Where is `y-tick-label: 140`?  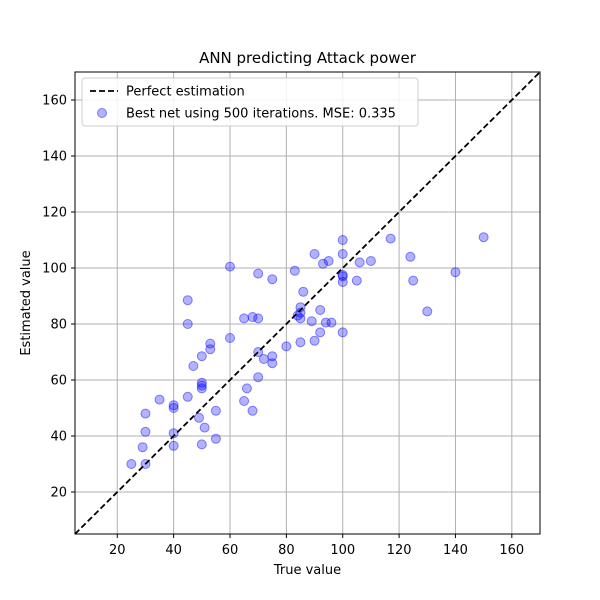 y-tick-label: 140 is located at coordinates (54, 157).